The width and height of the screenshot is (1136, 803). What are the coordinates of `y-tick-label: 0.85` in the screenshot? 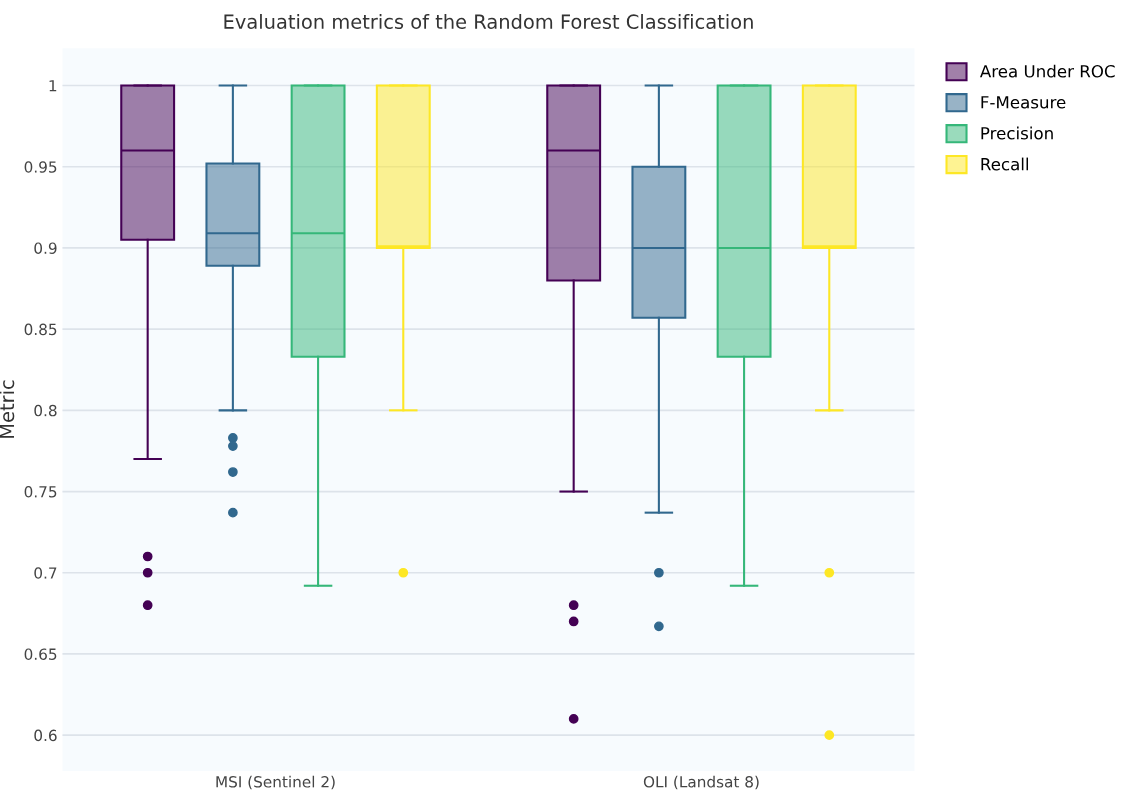 It's located at (40, 329).